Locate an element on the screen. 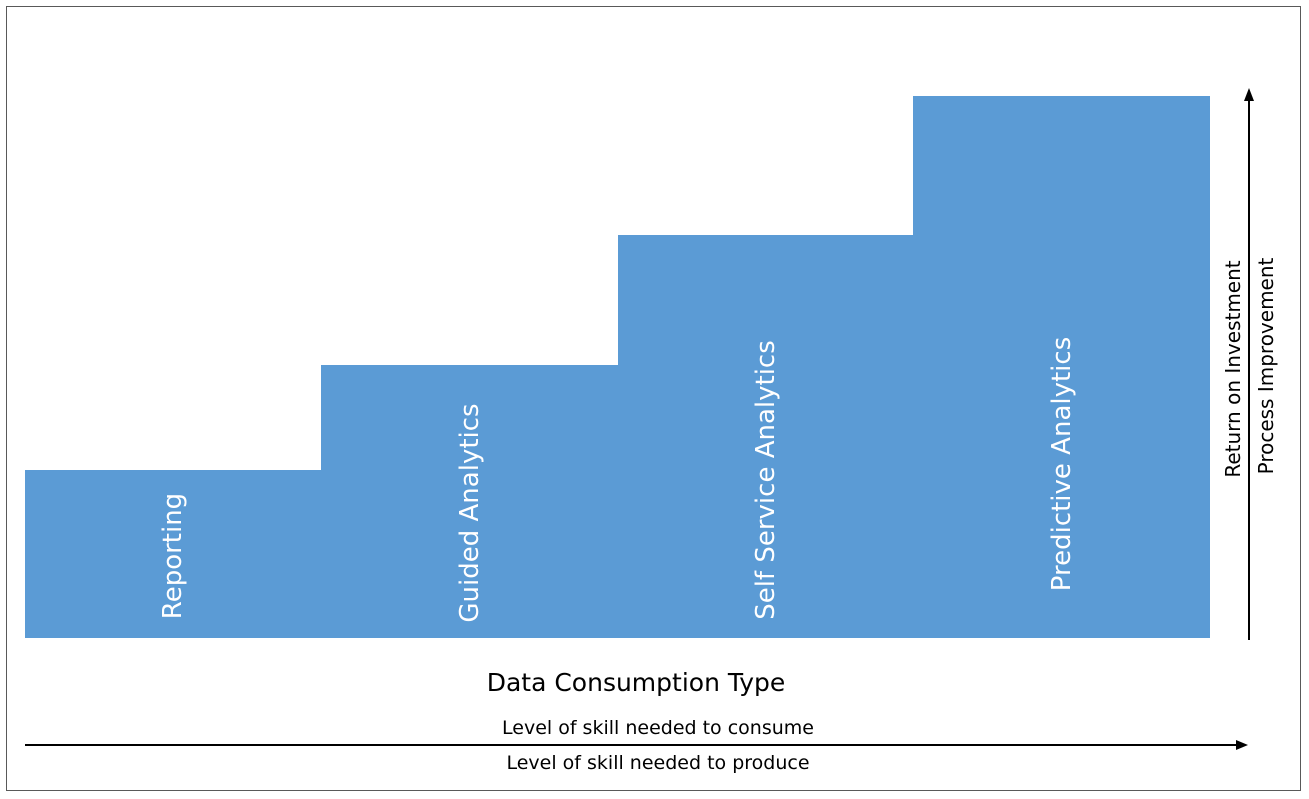 The height and width of the screenshot is (799, 1309). horizontal-arrow-bottom-label: Level of skill needed to produce is located at coordinates (658, 763).